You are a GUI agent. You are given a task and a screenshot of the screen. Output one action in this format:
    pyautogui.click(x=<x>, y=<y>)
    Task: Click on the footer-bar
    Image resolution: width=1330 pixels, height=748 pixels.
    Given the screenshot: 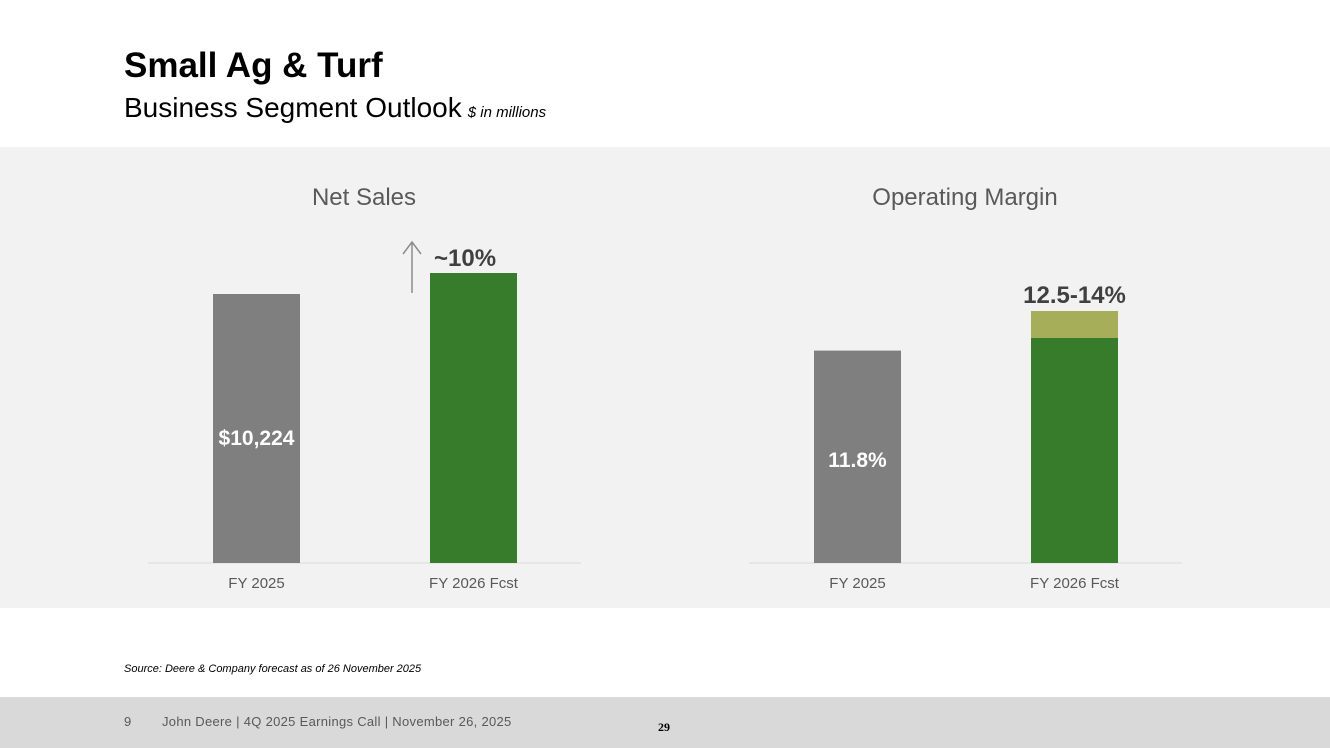 What is the action you would take?
    pyautogui.click(x=665, y=722)
    